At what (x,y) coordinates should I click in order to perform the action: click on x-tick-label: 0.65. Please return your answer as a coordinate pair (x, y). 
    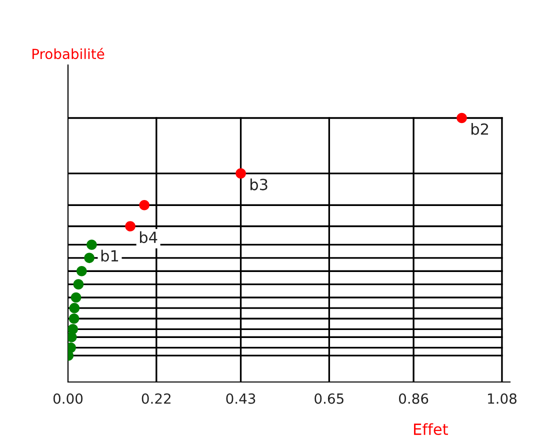
    Looking at the image, I should click on (329, 398).